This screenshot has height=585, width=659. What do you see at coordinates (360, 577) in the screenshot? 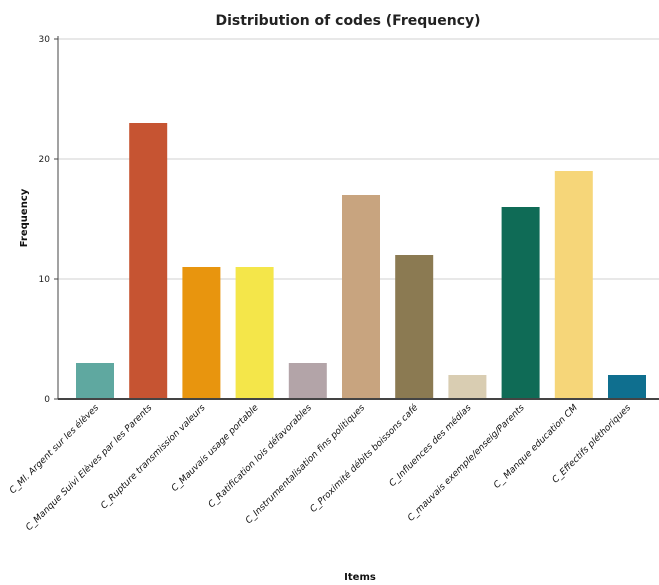
I see `x-axis-title: Items` at bounding box center [360, 577].